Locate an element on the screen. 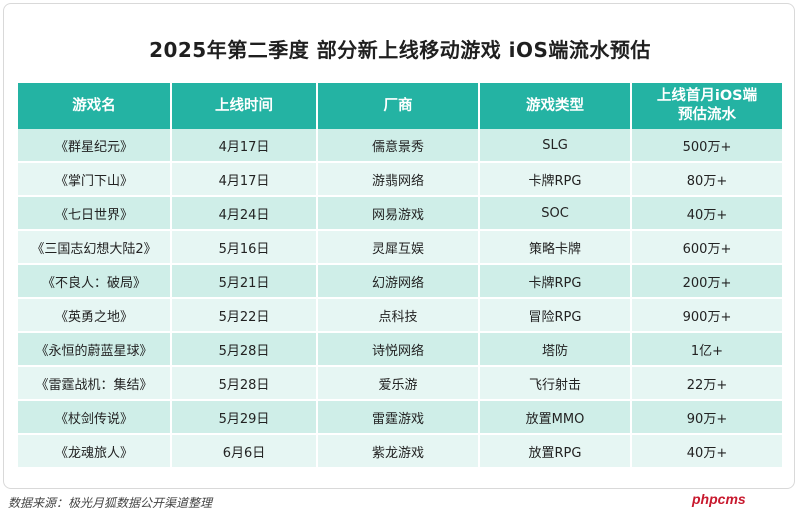 This screenshot has width=800, height=518. cell-publisher: 紫龙游戏 is located at coordinates (398, 451).